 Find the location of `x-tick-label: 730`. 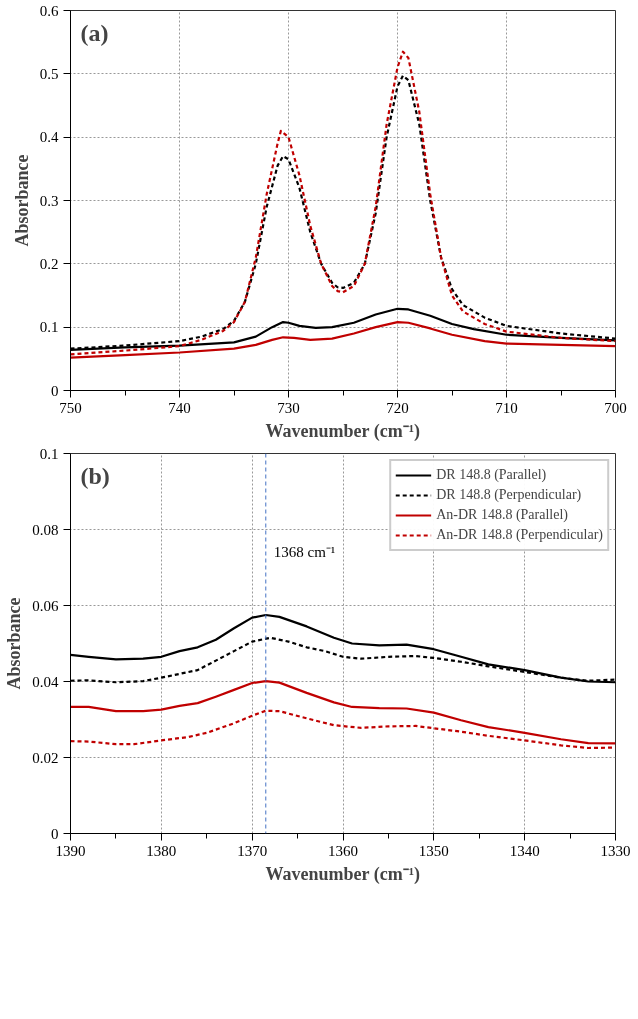

x-tick-label: 730 is located at coordinates (288, 407).